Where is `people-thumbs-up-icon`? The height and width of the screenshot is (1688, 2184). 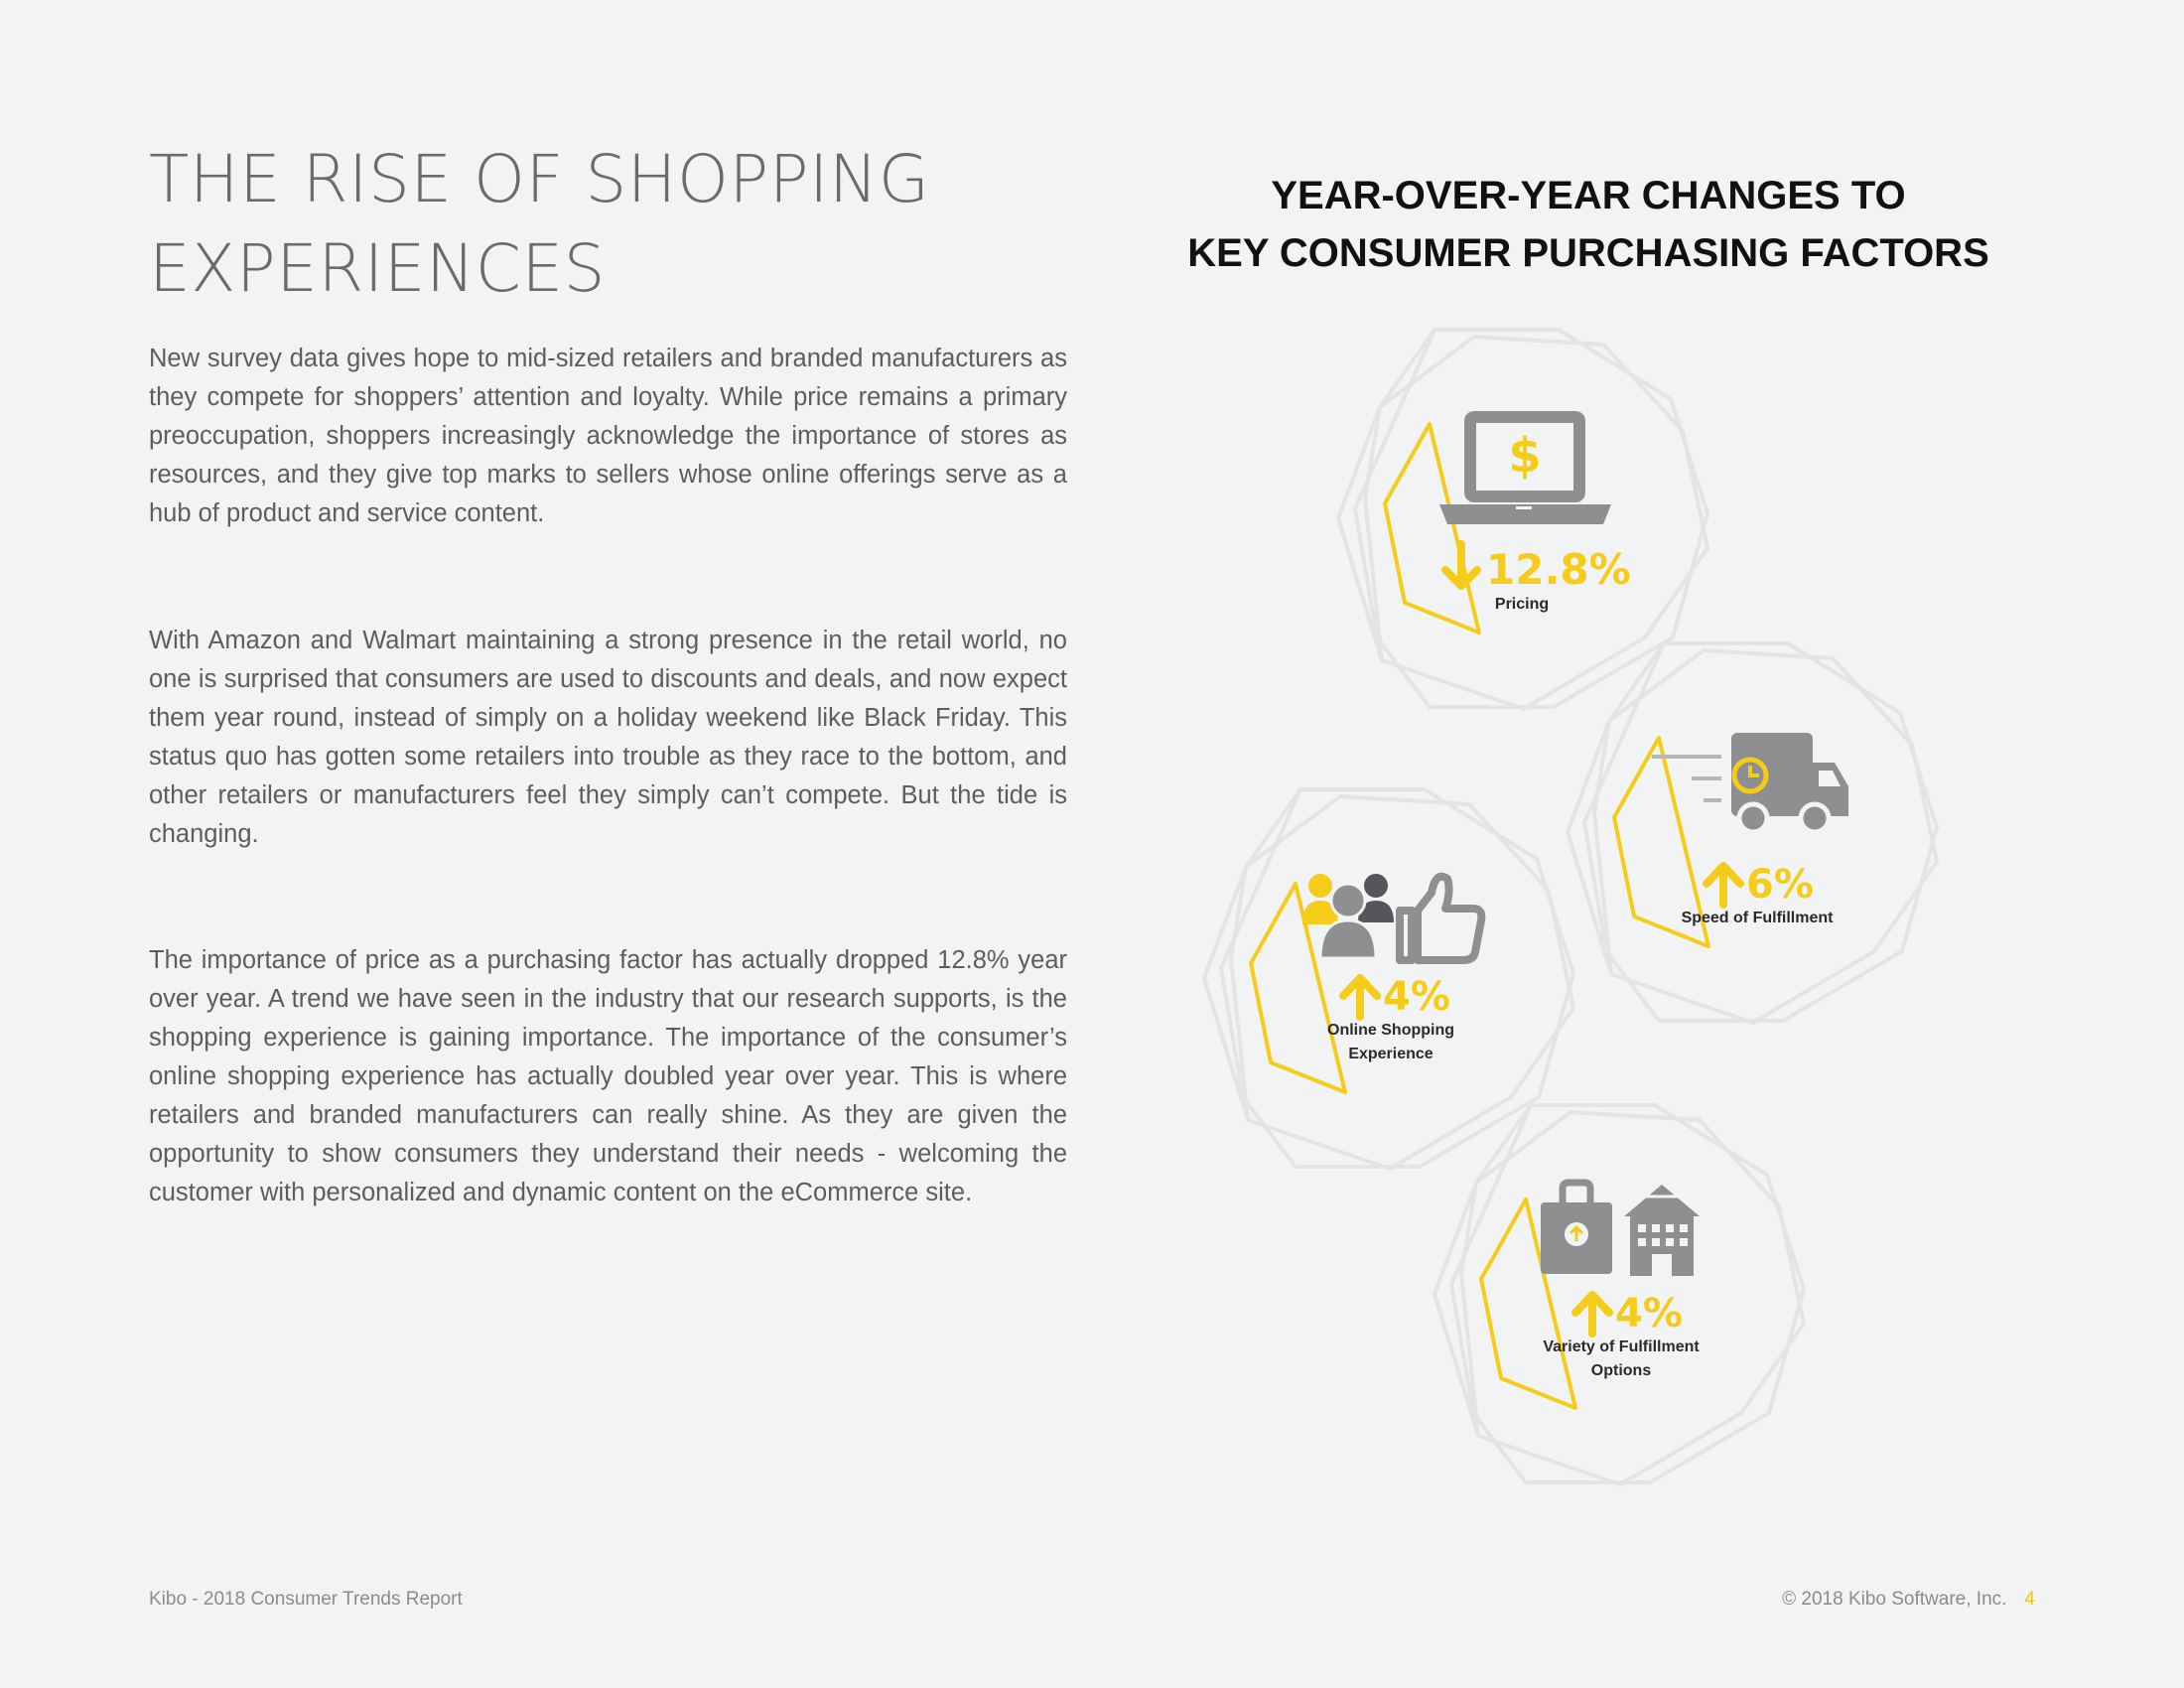
people-thumbs-up-icon is located at coordinates (1394, 918).